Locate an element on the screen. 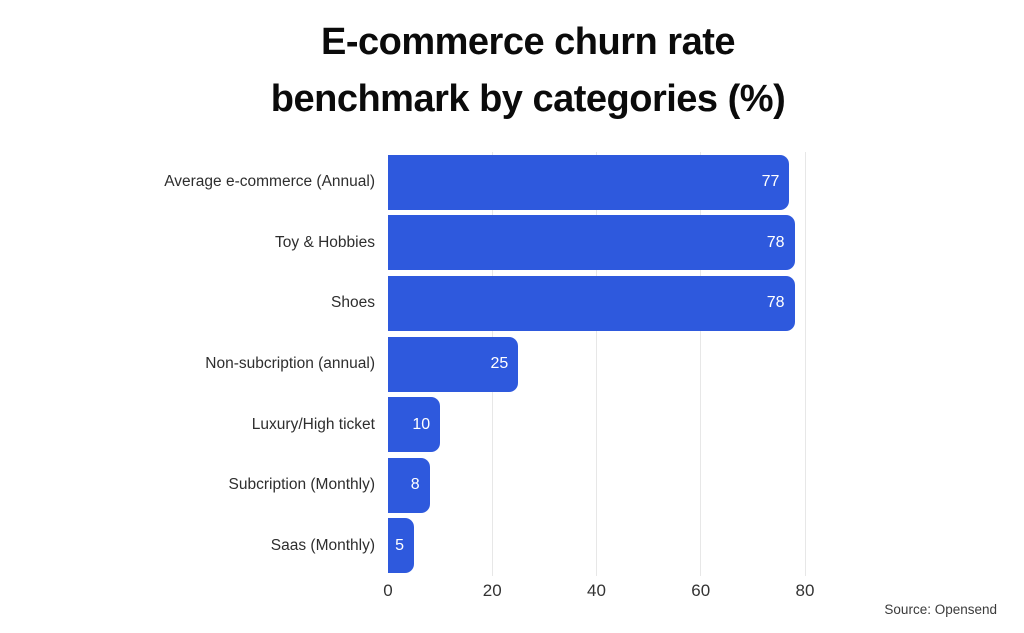 This screenshot has width=1024, height=633. category-label: Average e-commerce (Annual) is located at coordinates (269, 182).